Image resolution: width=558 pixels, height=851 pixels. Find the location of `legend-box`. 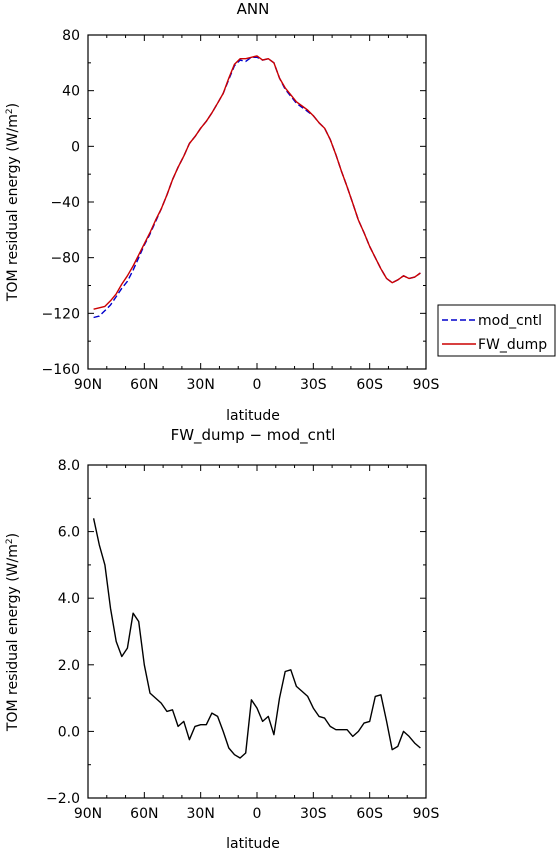

legend-box is located at coordinates (496, 330).